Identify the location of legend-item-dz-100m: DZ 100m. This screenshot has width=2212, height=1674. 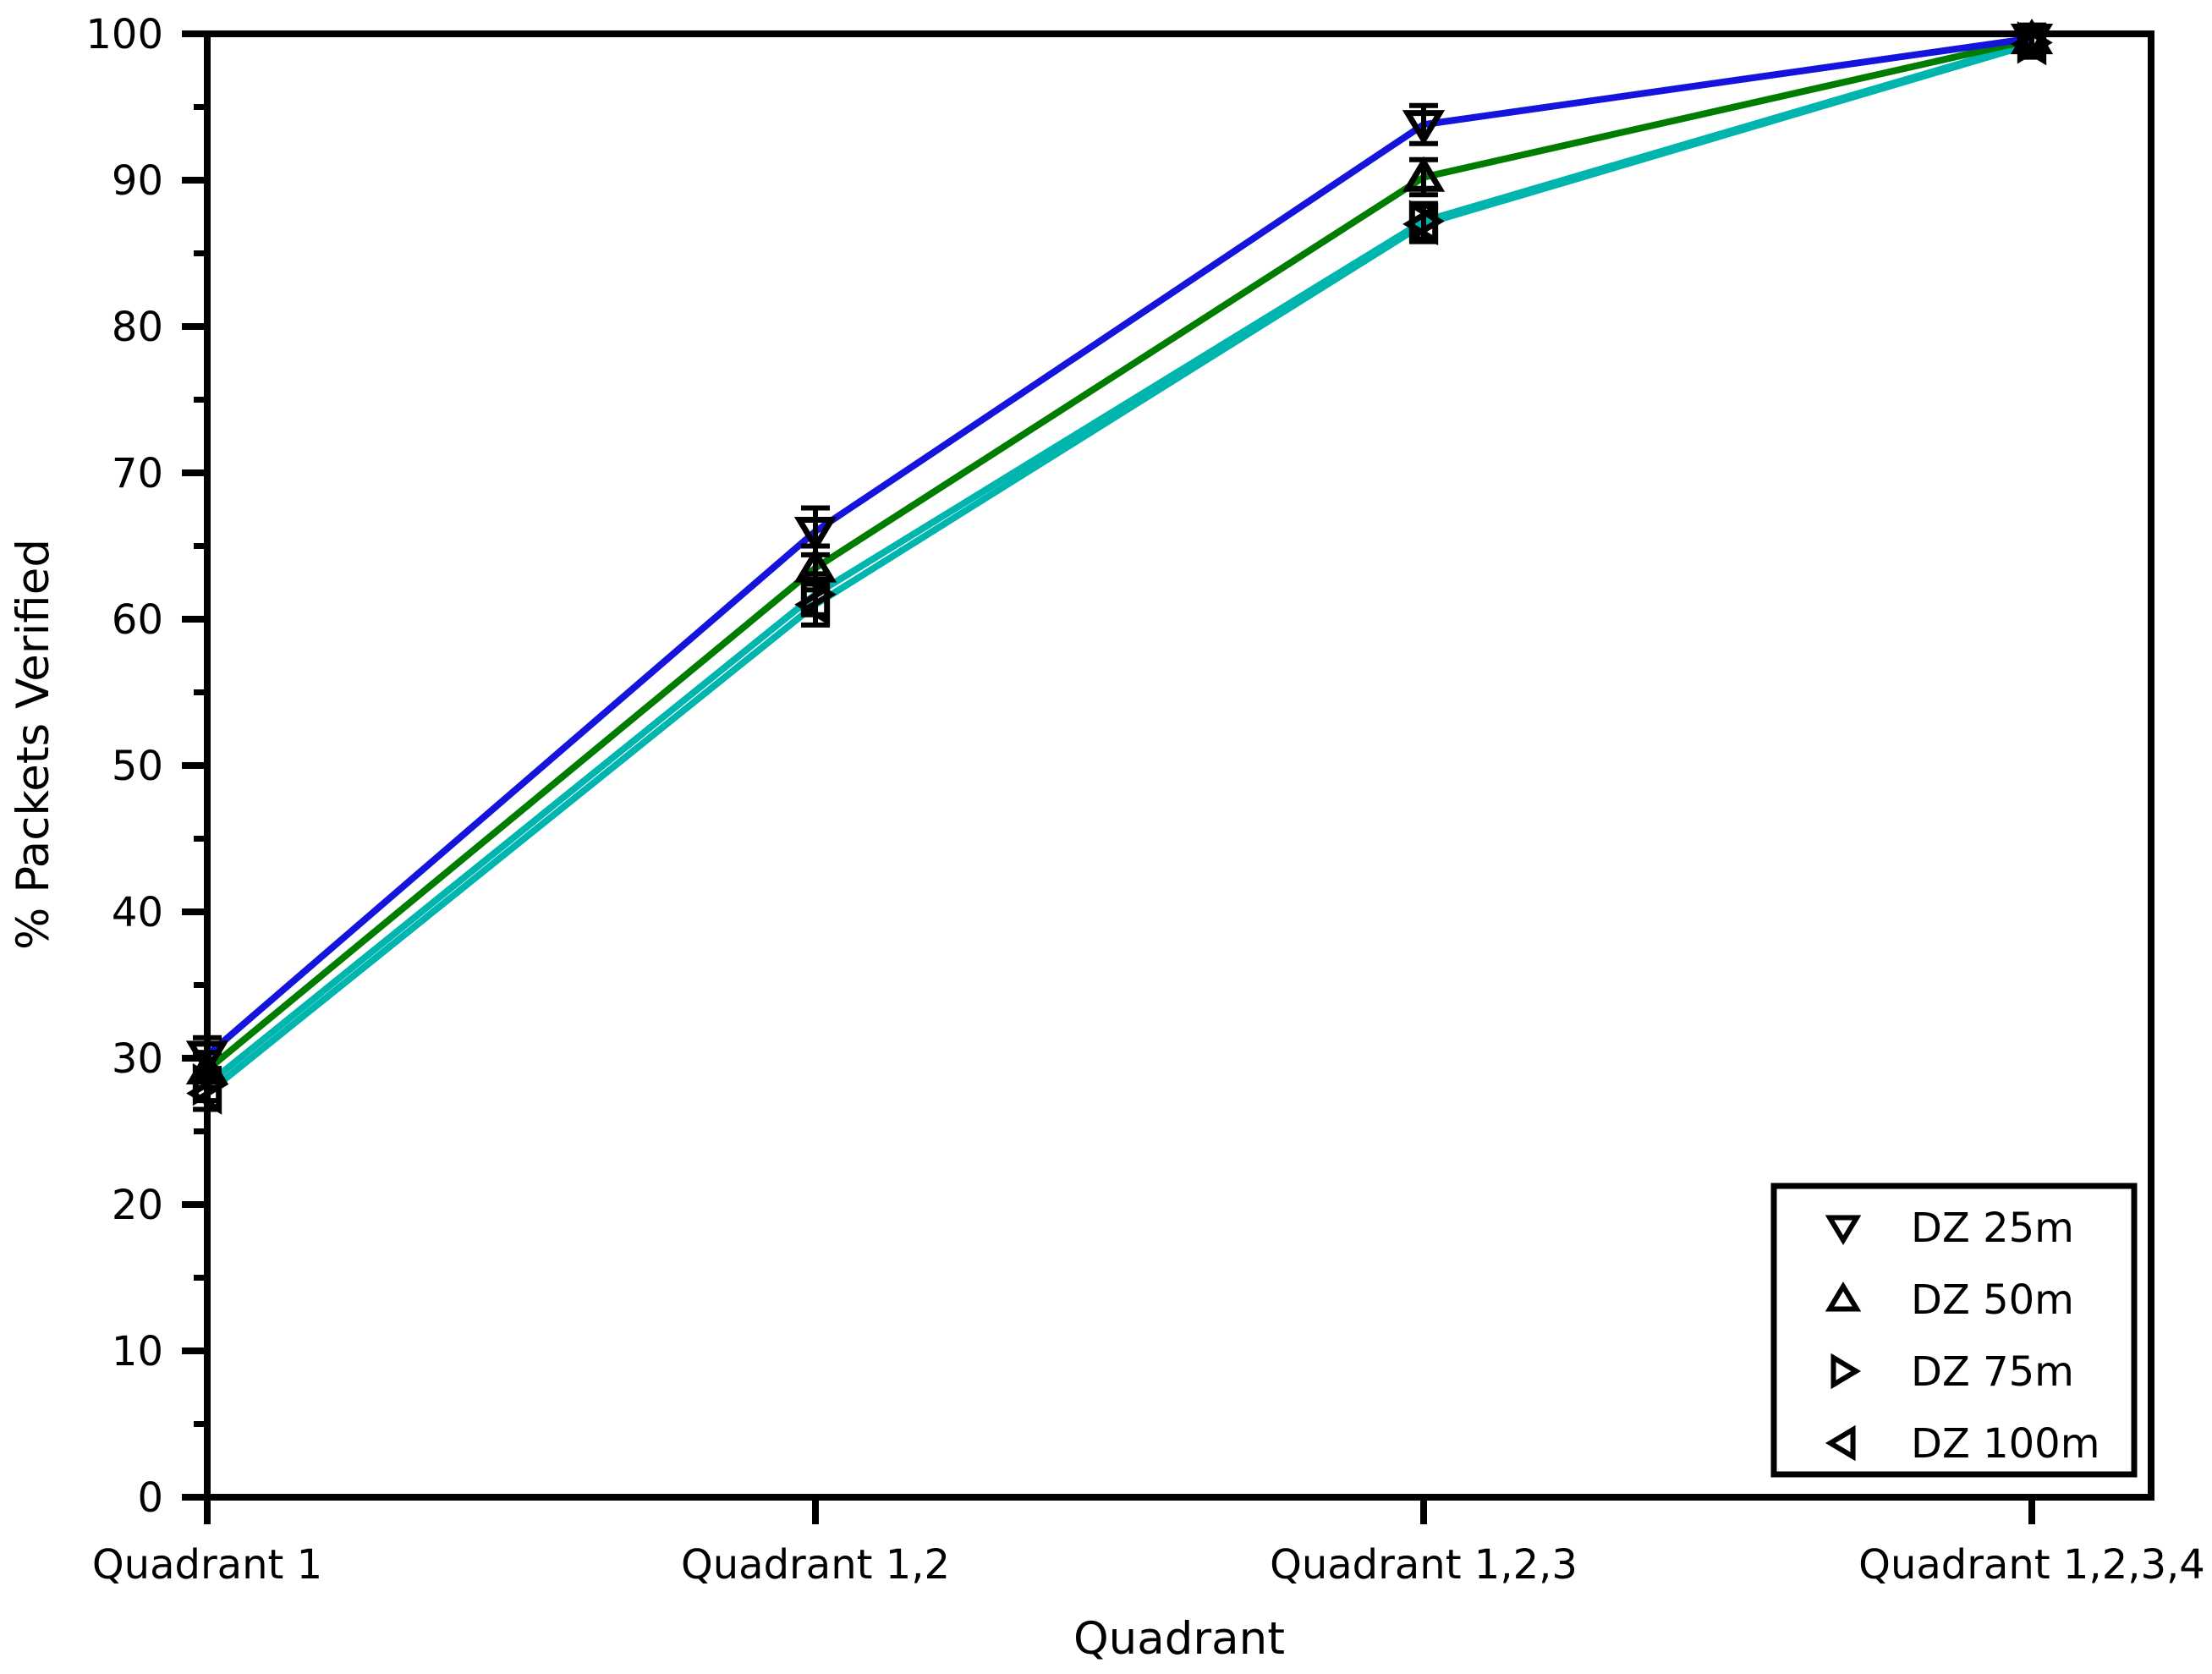
(1962, 1444).